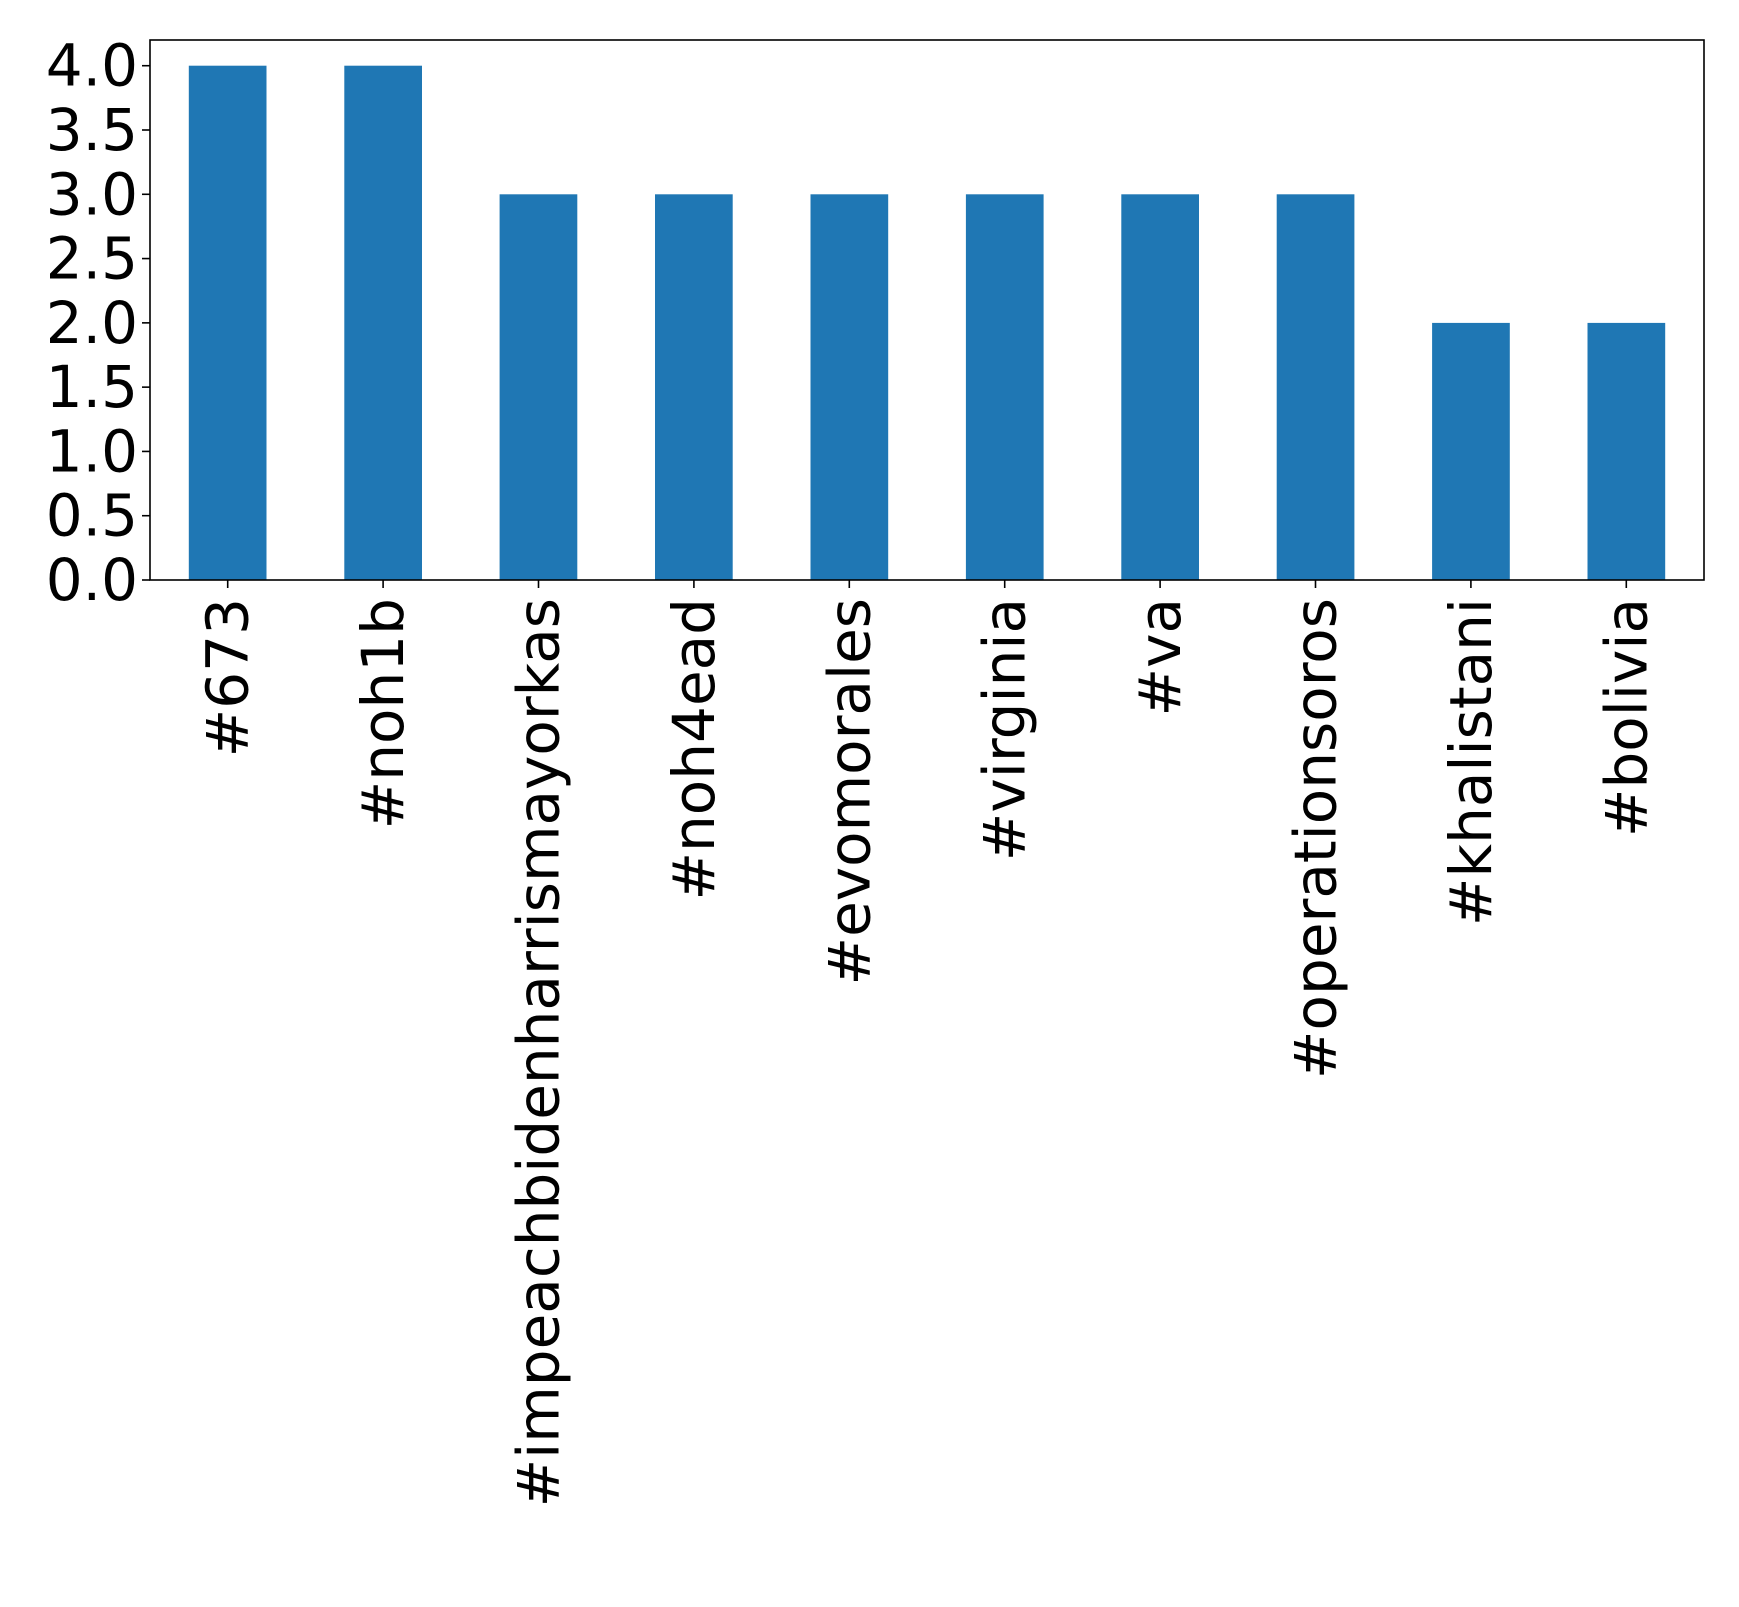  I want to click on x-tick-label: #impeachbidenharrismayorkas, so click(539, 1052).